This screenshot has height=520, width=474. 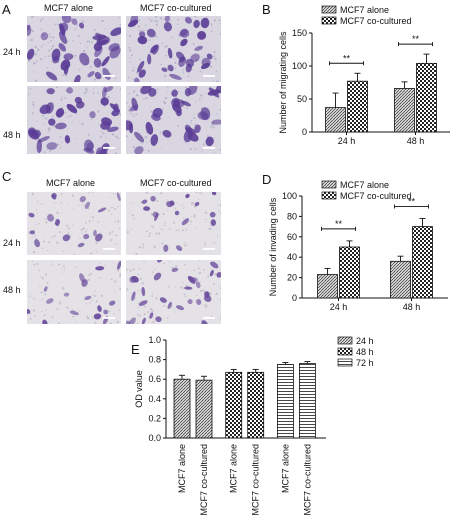 I want to click on panel-letter-d: D, so click(x=266, y=179).